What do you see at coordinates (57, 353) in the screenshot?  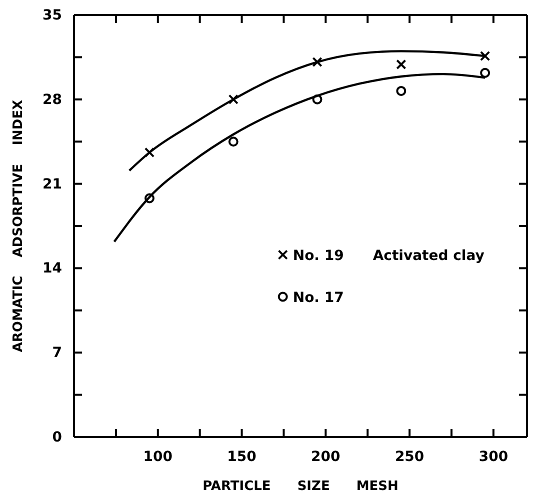 I see `y-tick-label: 7` at bounding box center [57, 353].